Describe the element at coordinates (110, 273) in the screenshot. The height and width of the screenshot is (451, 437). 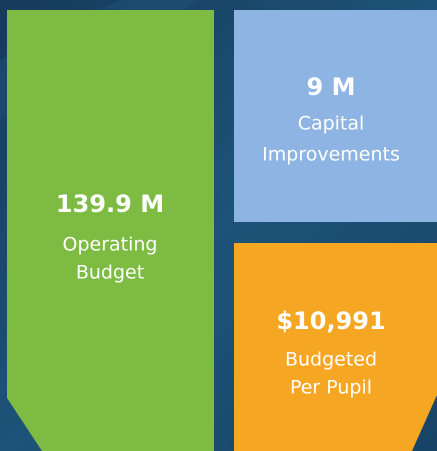
I see `tile-label: Budget` at that location.